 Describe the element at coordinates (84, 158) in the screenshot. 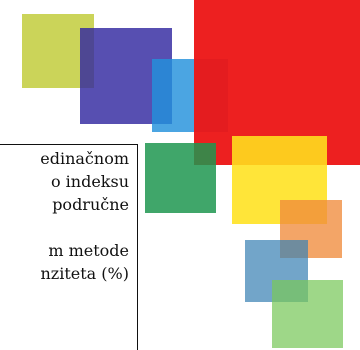

I see `text-line: edinačnom` at that location.